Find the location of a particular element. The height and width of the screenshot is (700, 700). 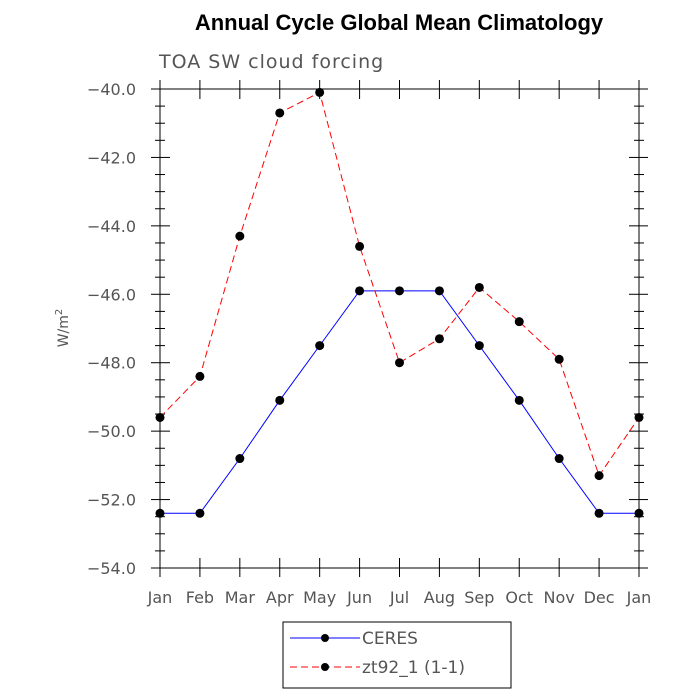

svg-text: W/m2 is located at coordinates (63, 328).